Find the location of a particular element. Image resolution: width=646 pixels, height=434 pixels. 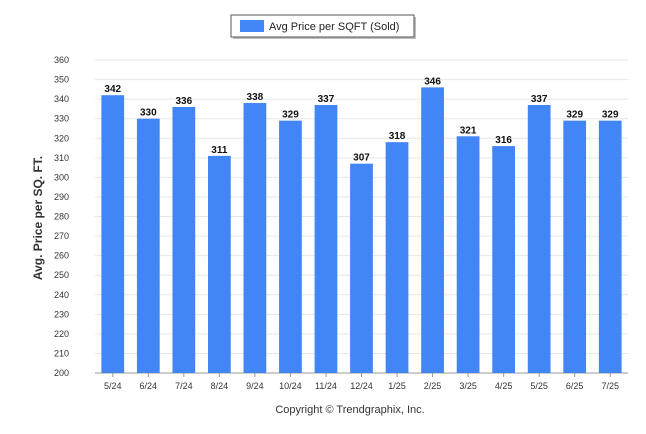

x-tick-label: 8/24 is located at coordinates (220, 386).